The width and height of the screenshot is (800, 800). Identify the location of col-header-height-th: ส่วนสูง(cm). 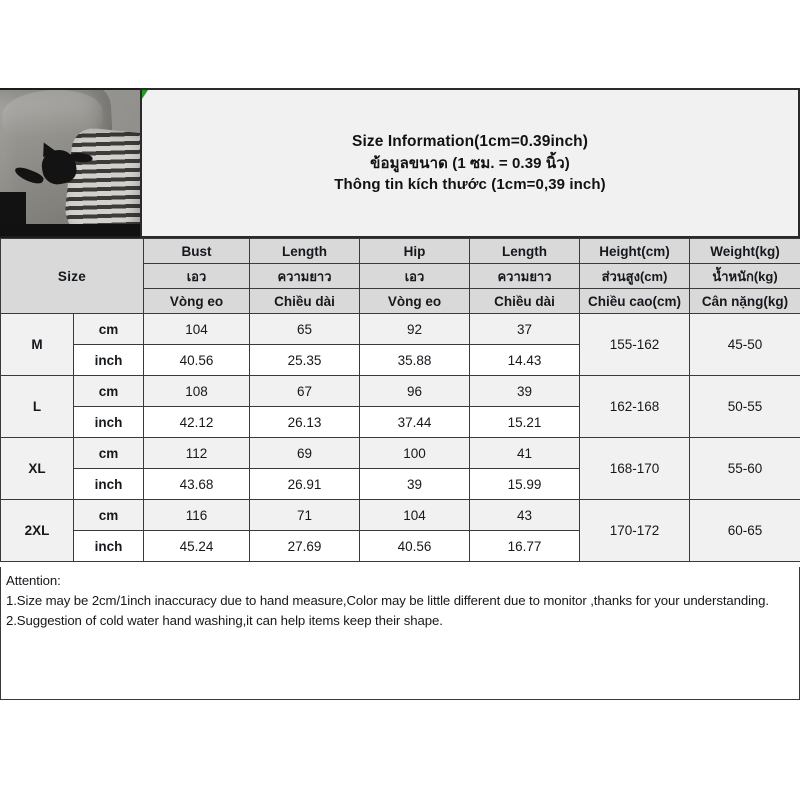
(634, 276).